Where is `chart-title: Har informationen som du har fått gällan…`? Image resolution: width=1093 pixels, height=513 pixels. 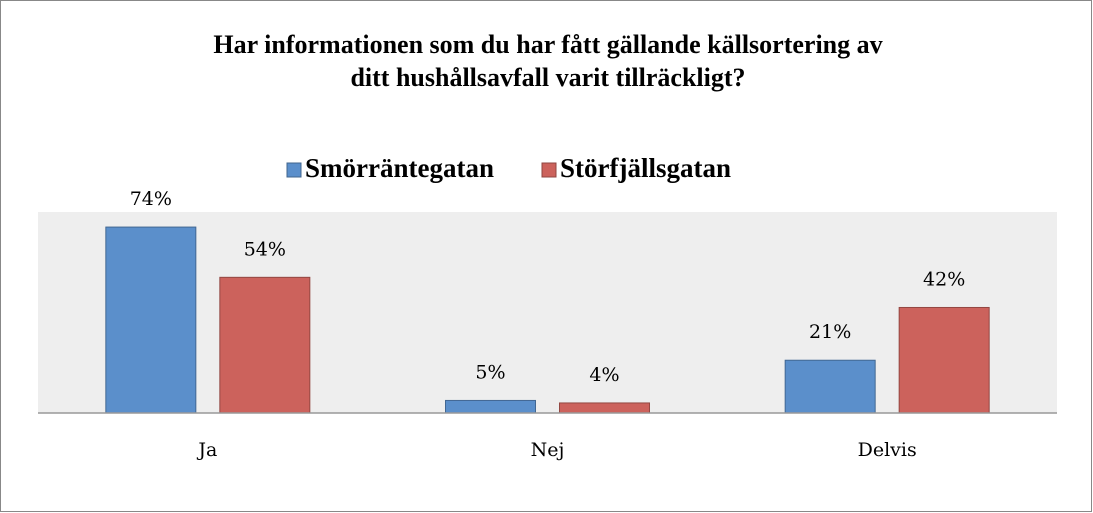
chart-title: Har informationen som du har fått gällan… is located at coordinates (547, 44).